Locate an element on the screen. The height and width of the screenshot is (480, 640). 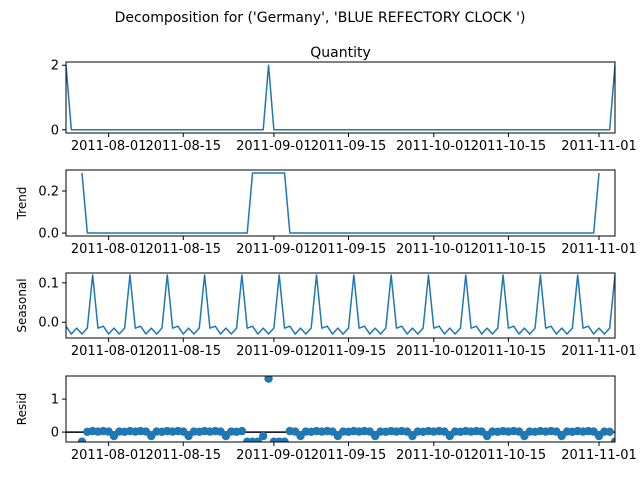
axes-frame-seasonal is located at coordinates (340, 305).